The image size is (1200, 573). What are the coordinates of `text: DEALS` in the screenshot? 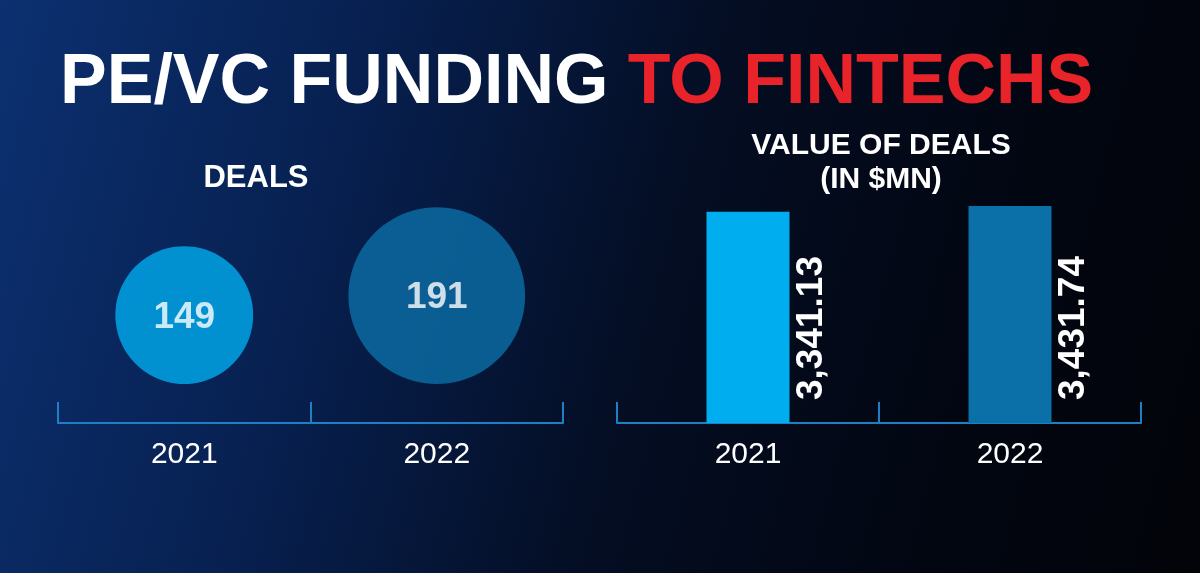 It's located at (256, 176).